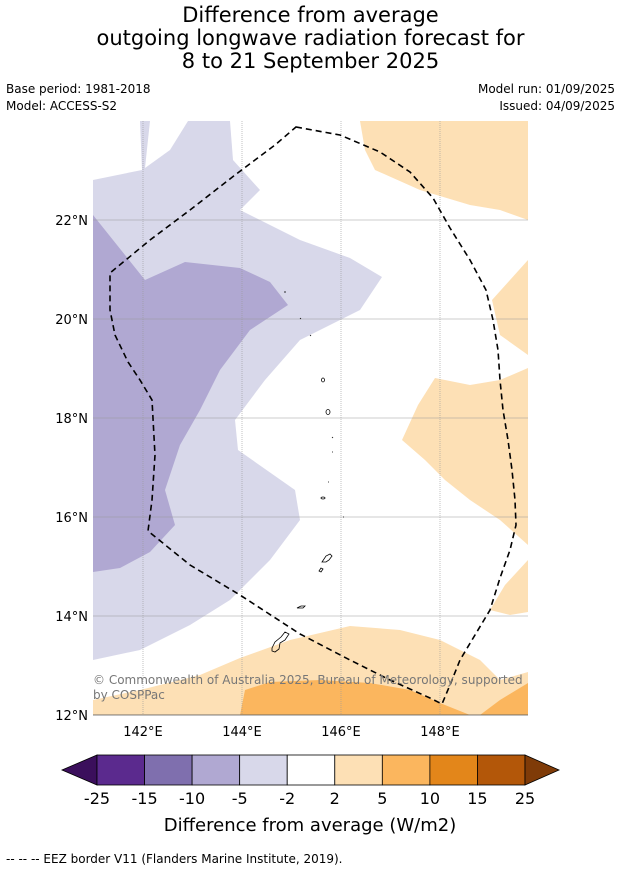 The image size is (621, 873). What do you see at coordinates (71, 617) in the screenshot?
I see `lat-tick-label: 14°N` at bounding box center [71, 617].